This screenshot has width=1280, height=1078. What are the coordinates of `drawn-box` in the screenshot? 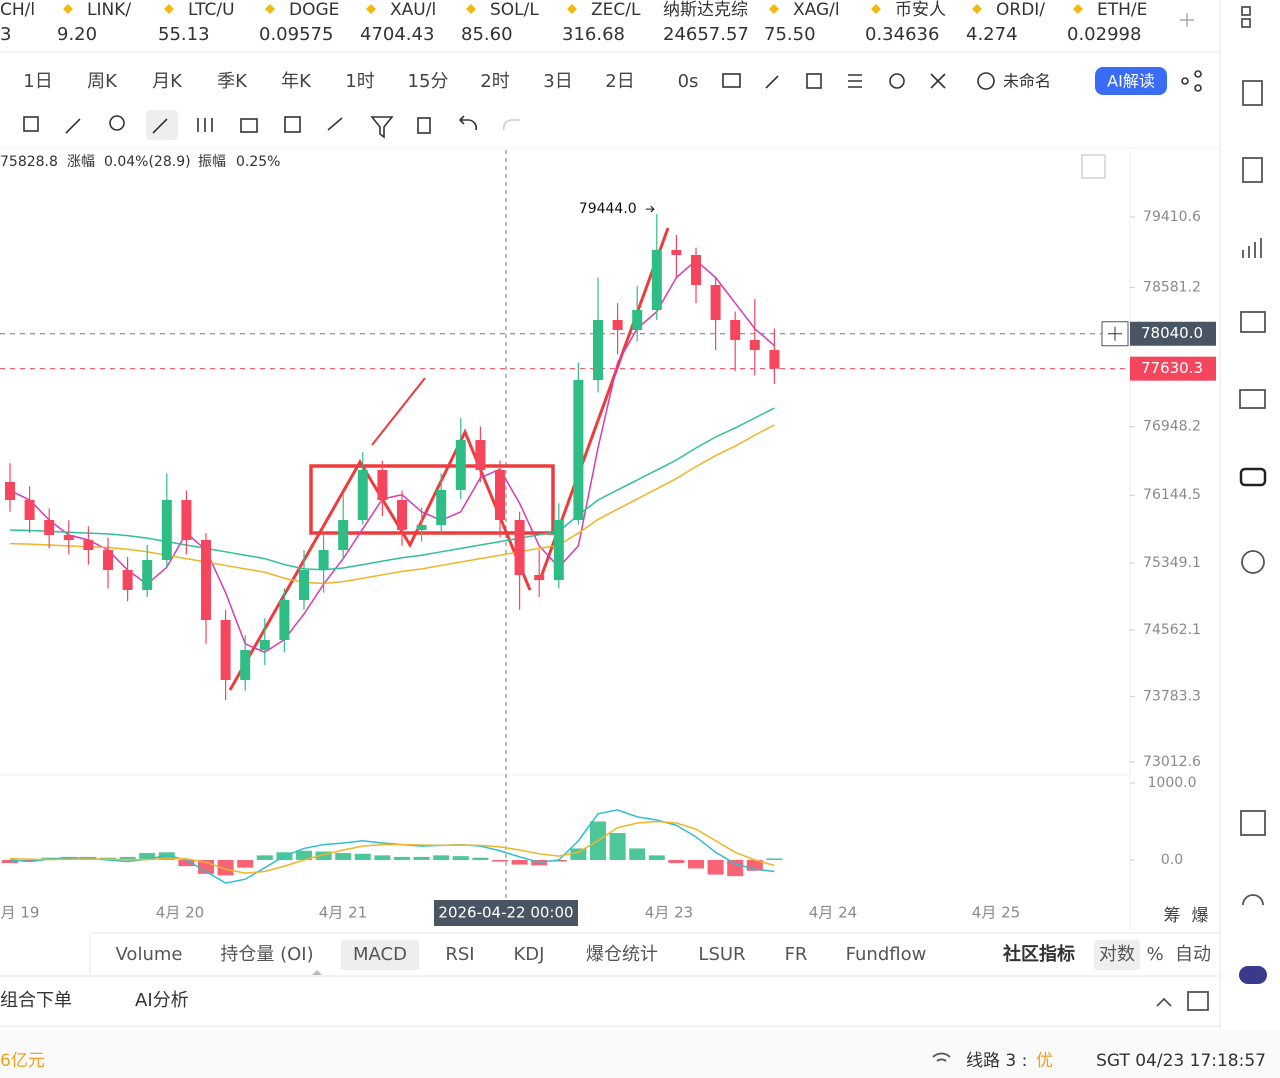 It's located at (432, 499).